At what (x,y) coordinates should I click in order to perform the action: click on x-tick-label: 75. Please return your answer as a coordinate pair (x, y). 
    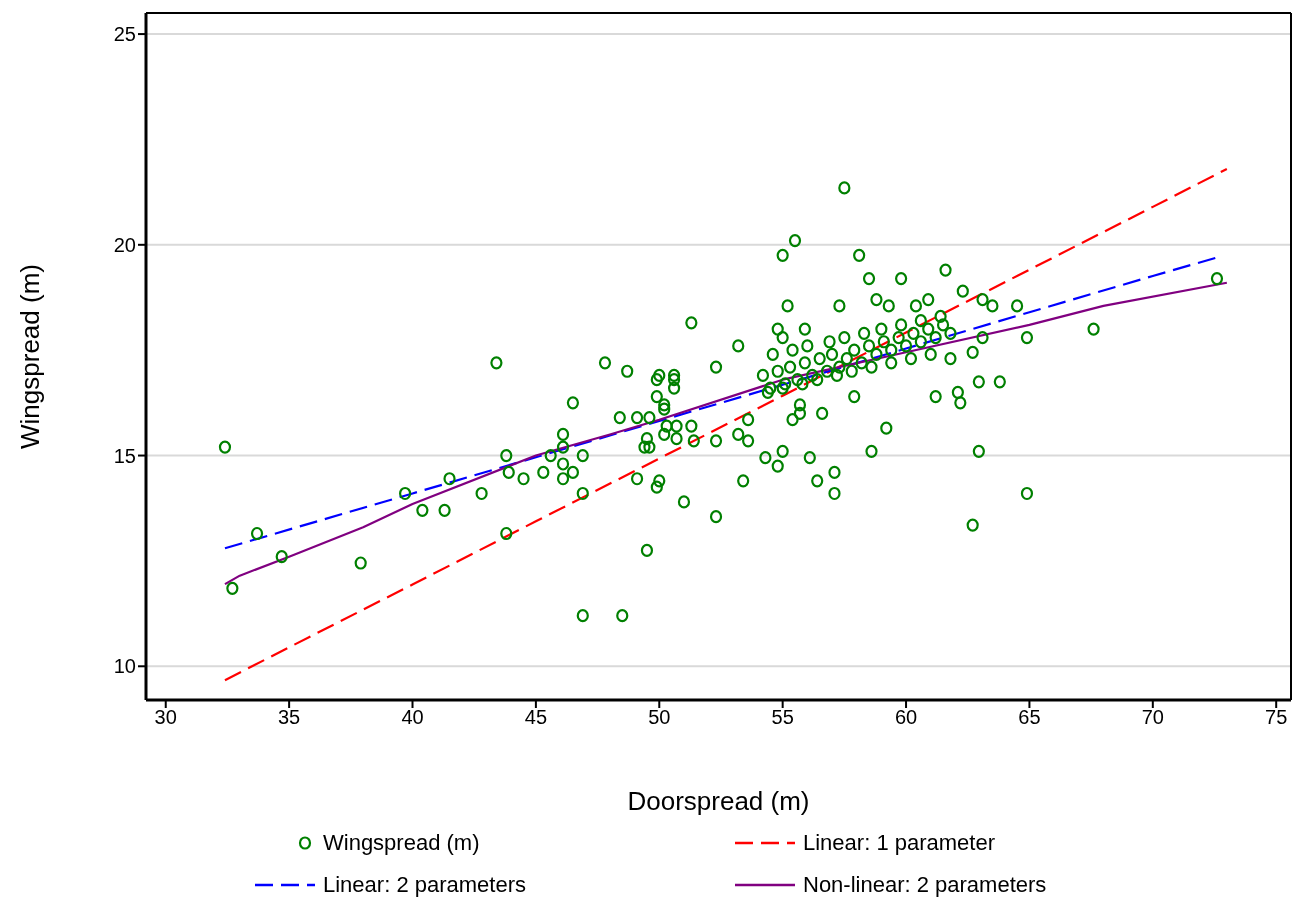
    Looking at the image, I should click on (1276, 717).